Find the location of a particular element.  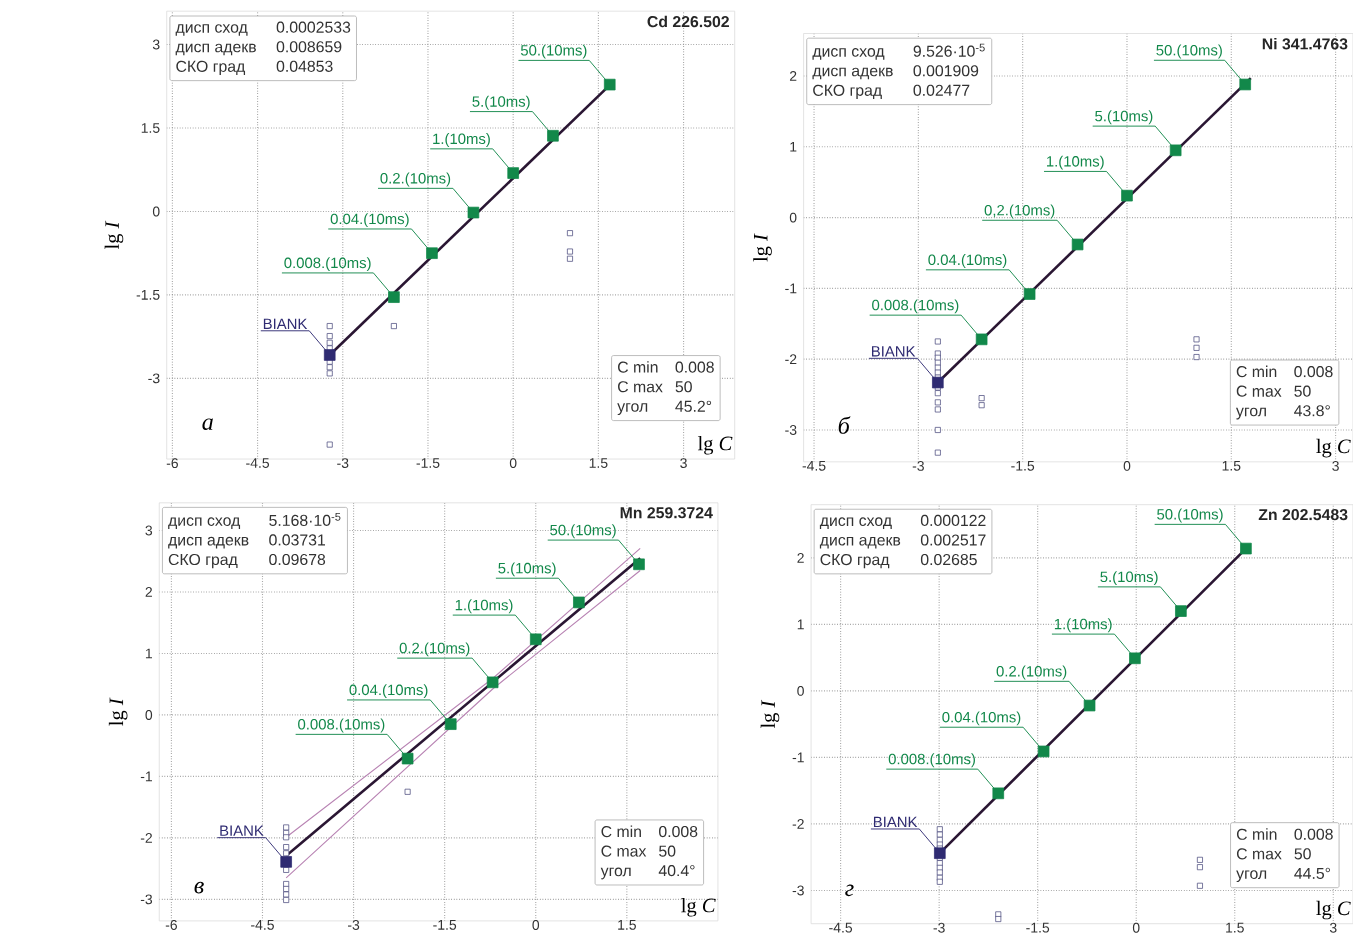

annotation: 45.2° is located at coordinates (693, 406).